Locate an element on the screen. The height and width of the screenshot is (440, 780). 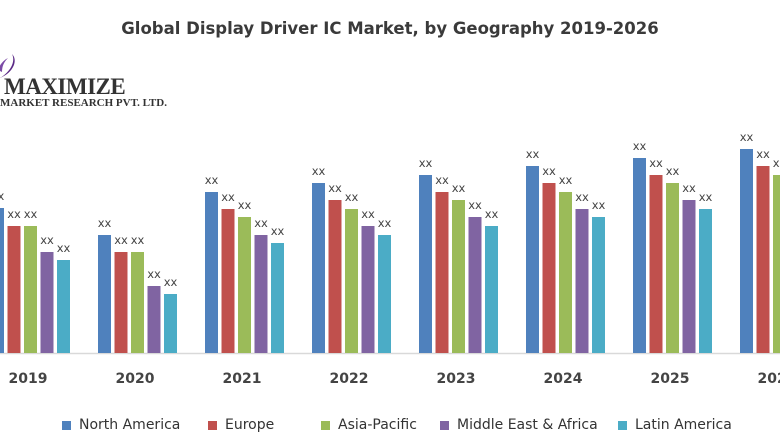
legend-item: Europe is located at coordinates (241, 425).